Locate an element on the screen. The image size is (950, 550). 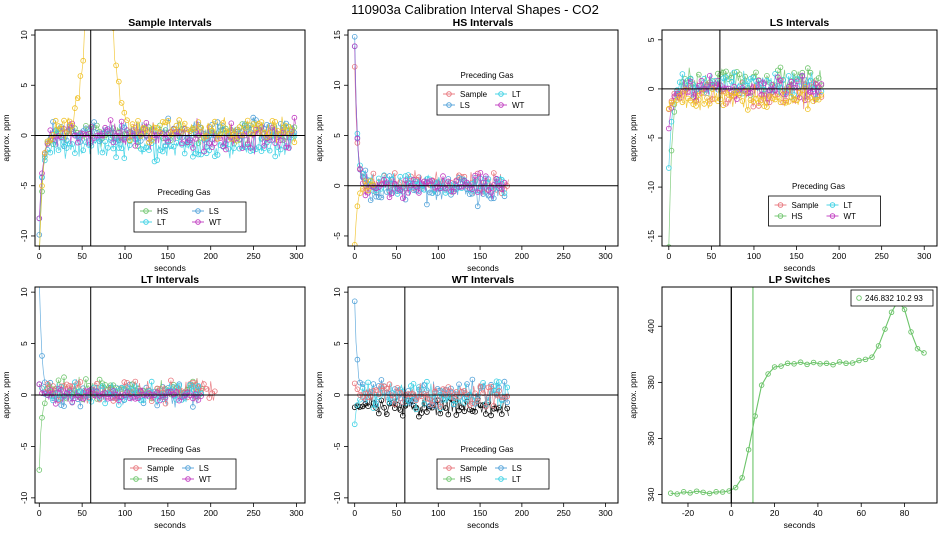
x-axis-label: seconds is located at coordinates (800, 268).